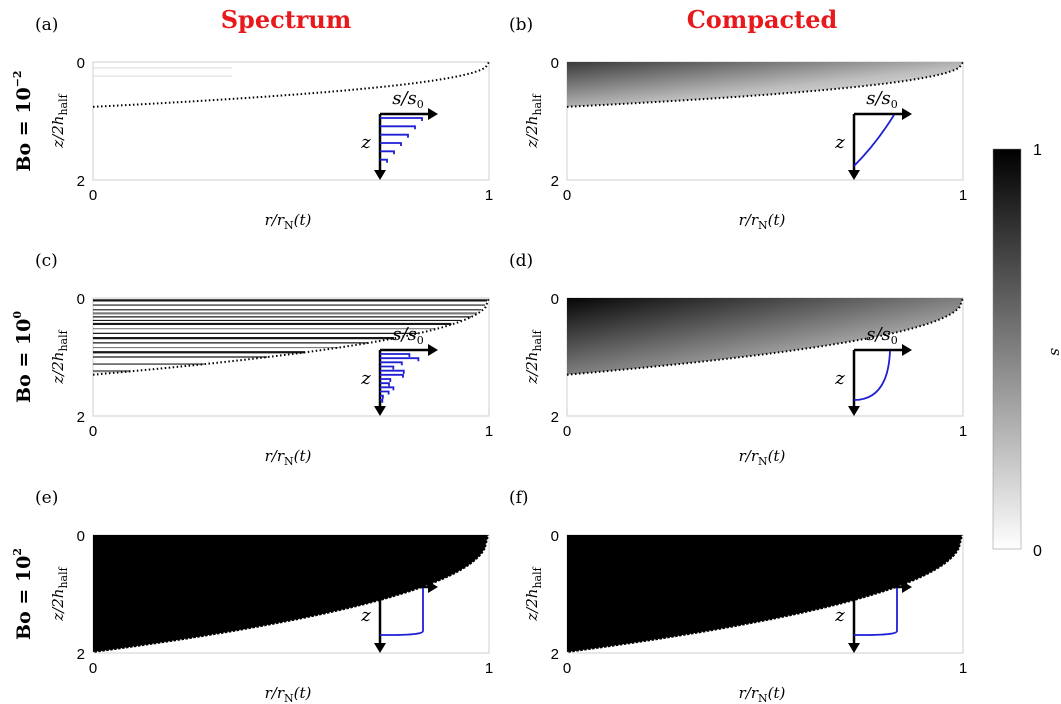 The height and width of the screenshot is (704, 1061). I want to click on row-label-2: Bo = 102, so click(23, 594).